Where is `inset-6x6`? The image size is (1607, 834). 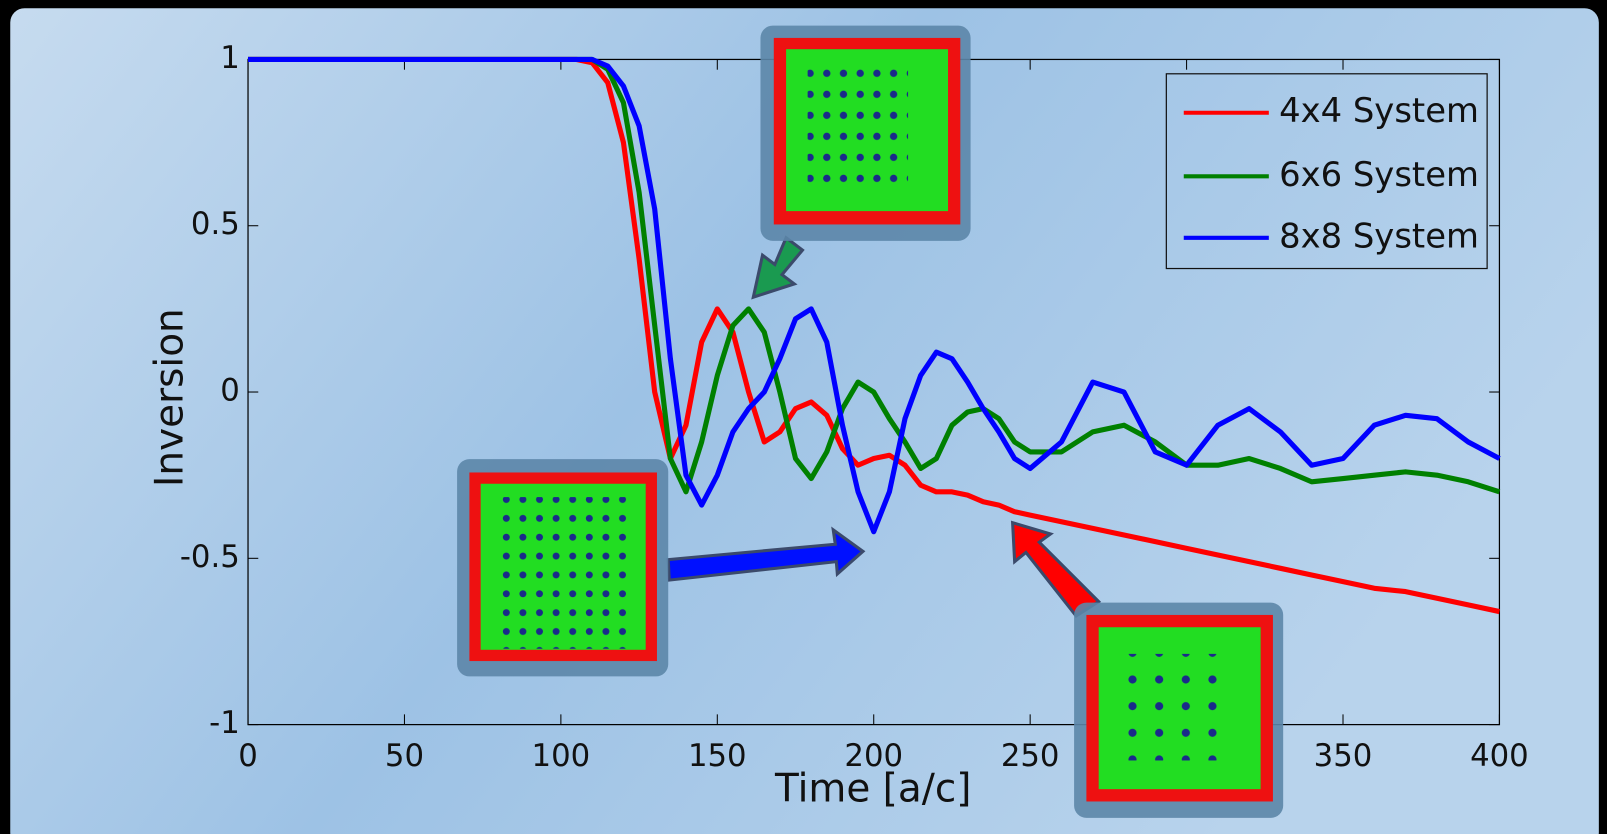
inset-6x6 is located at coordinates (865, 133).